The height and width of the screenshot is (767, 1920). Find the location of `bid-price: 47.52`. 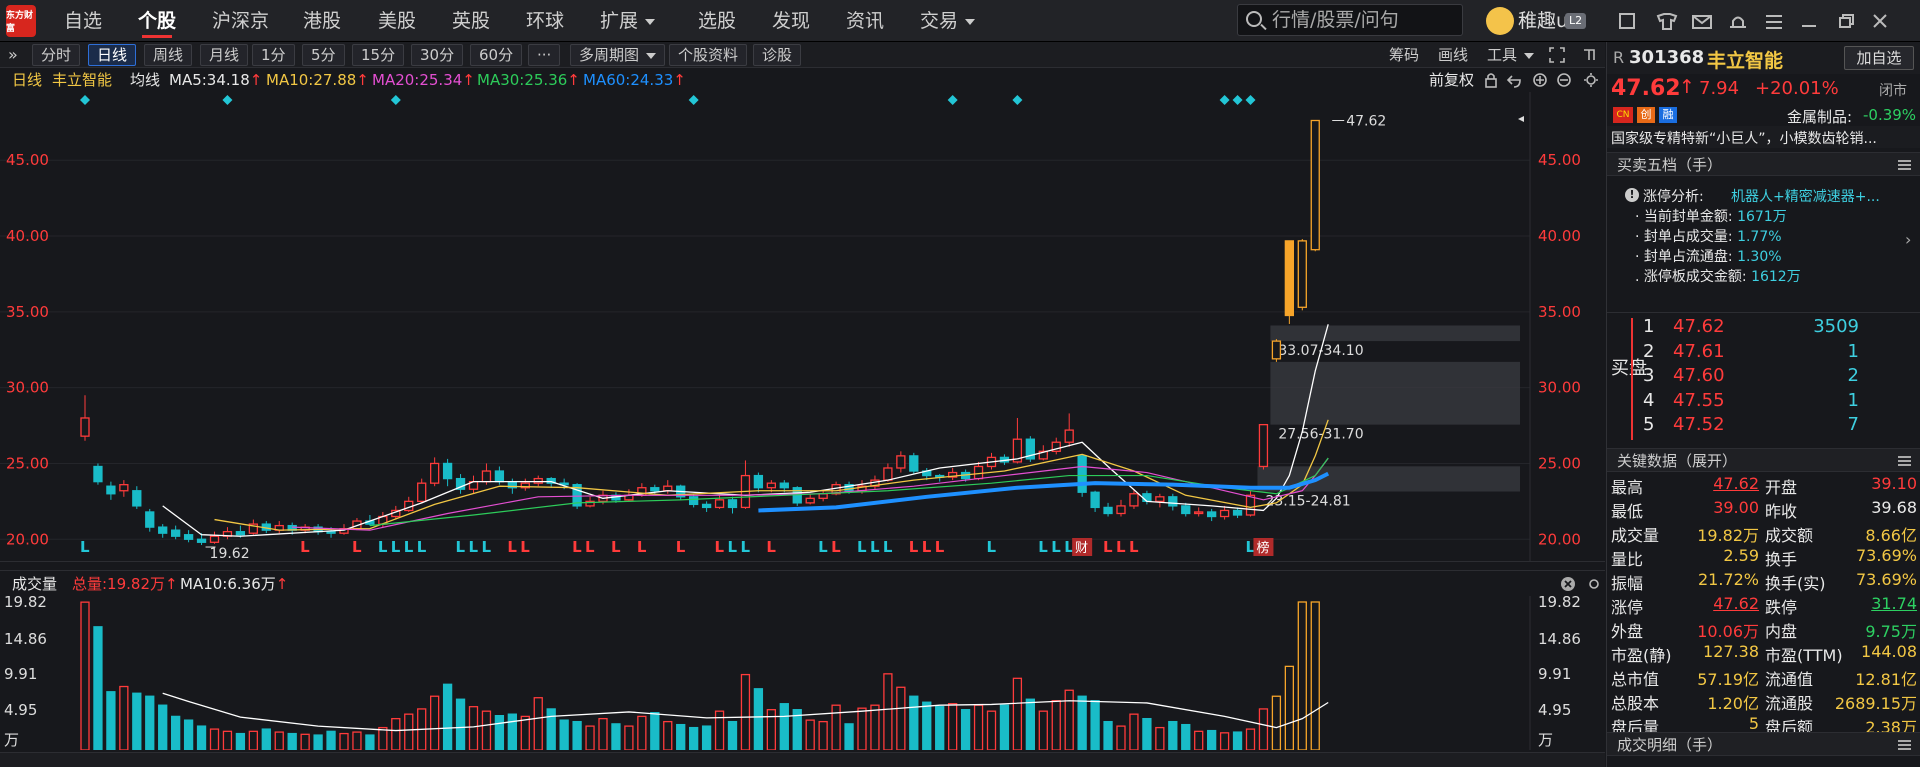

bid-price: 47.52 is located at coordinates (1699, 424).